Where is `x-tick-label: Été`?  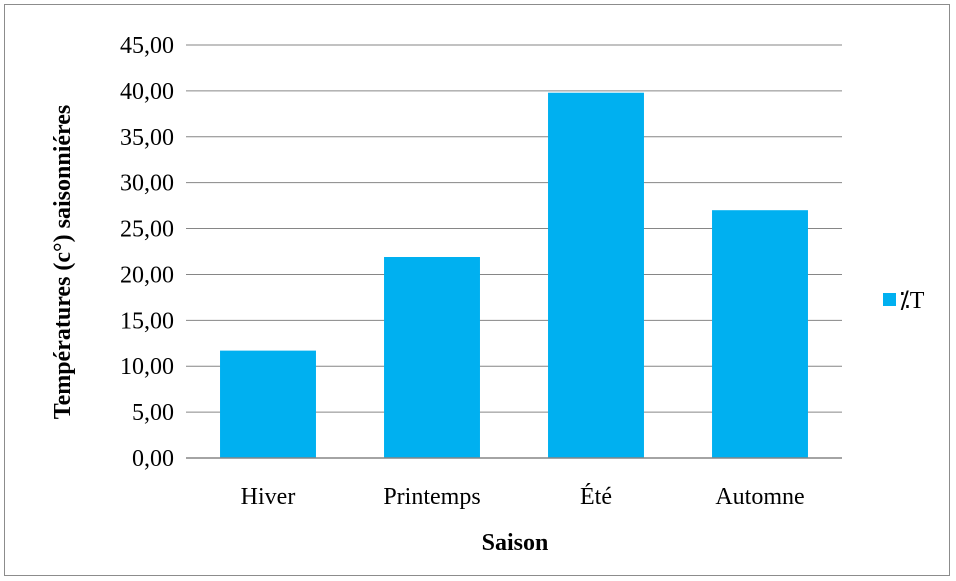
x-tick-label: Été is located at coordinates (596, 497).